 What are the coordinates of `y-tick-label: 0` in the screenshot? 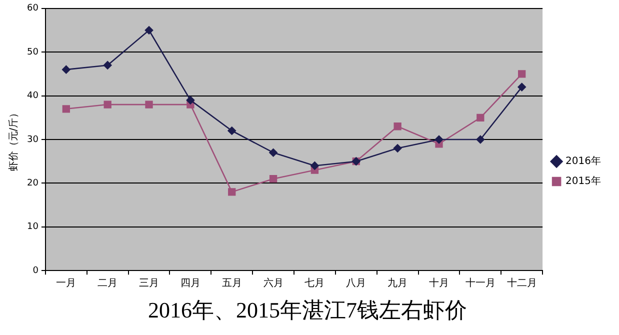 It's located at (35, 271).